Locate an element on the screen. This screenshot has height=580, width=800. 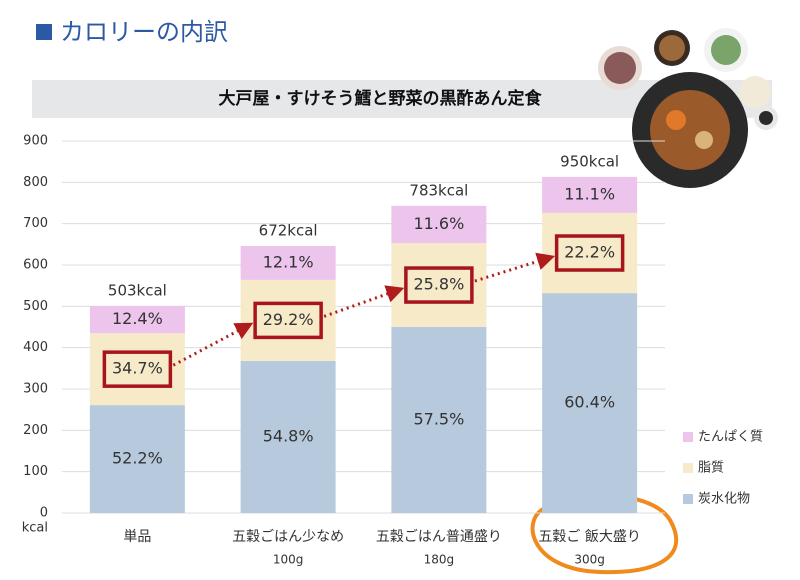
y-tick-label: 500 is located at coordinates (35, 306).